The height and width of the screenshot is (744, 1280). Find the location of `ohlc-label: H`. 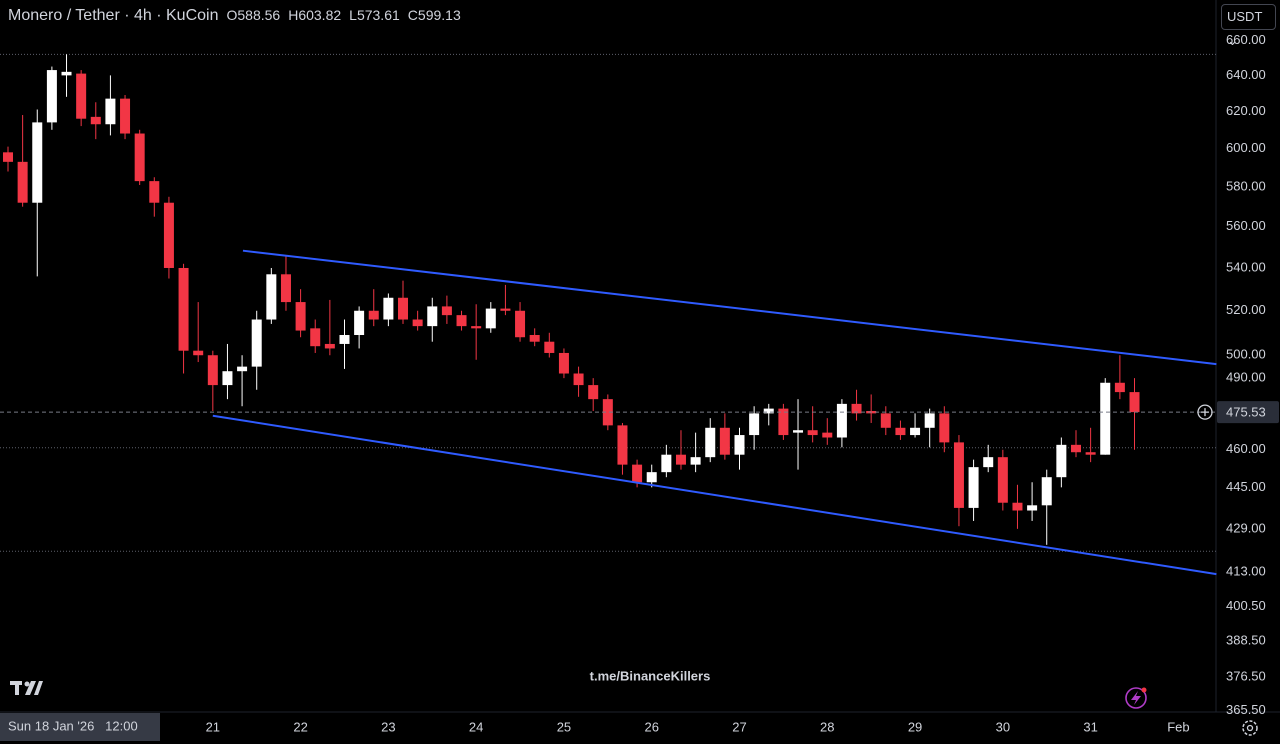

ohlc-label: H is located at coordinates (293, 15).